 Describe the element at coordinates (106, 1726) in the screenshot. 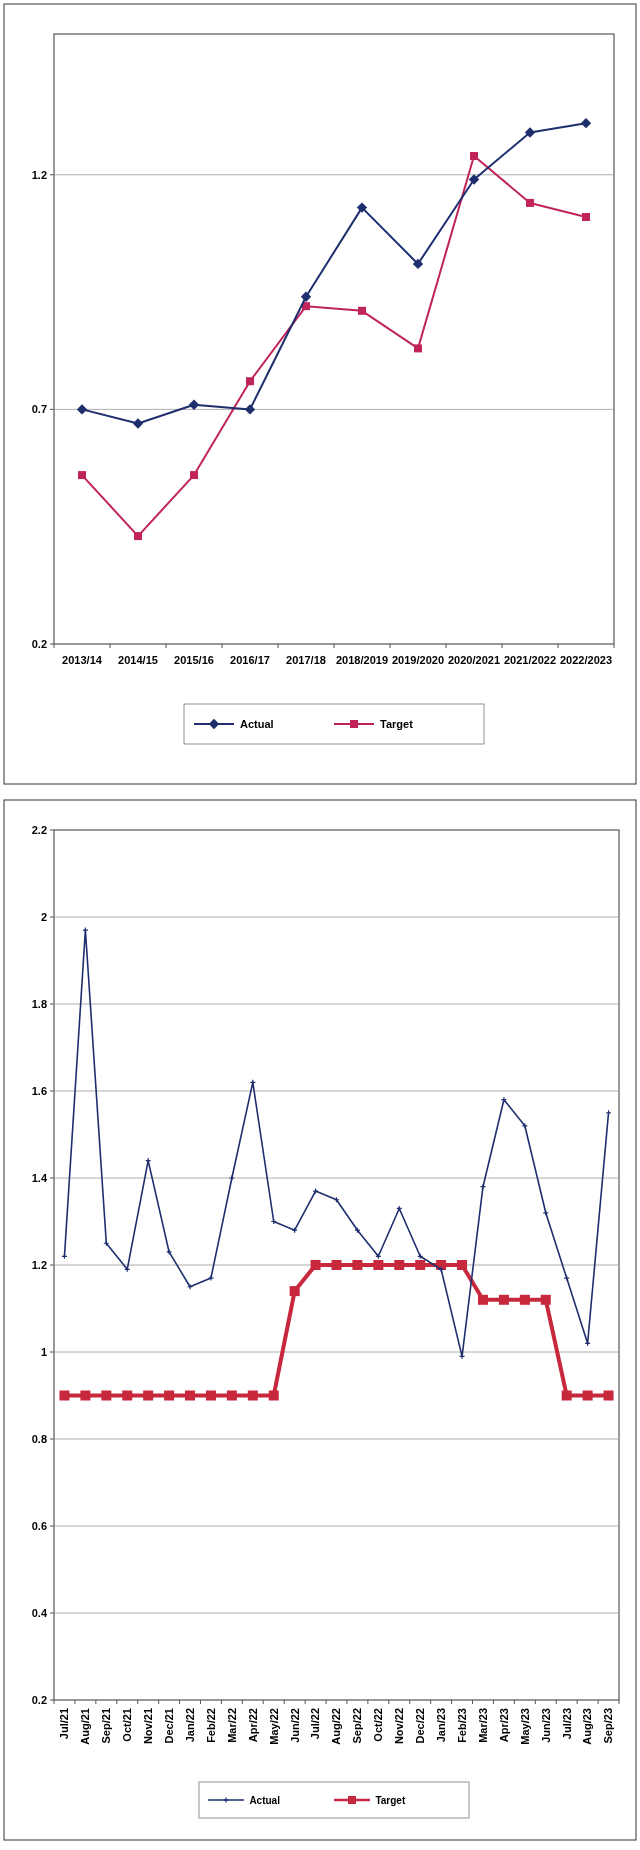

I see `x-tick-label: Sep/21` at that location.